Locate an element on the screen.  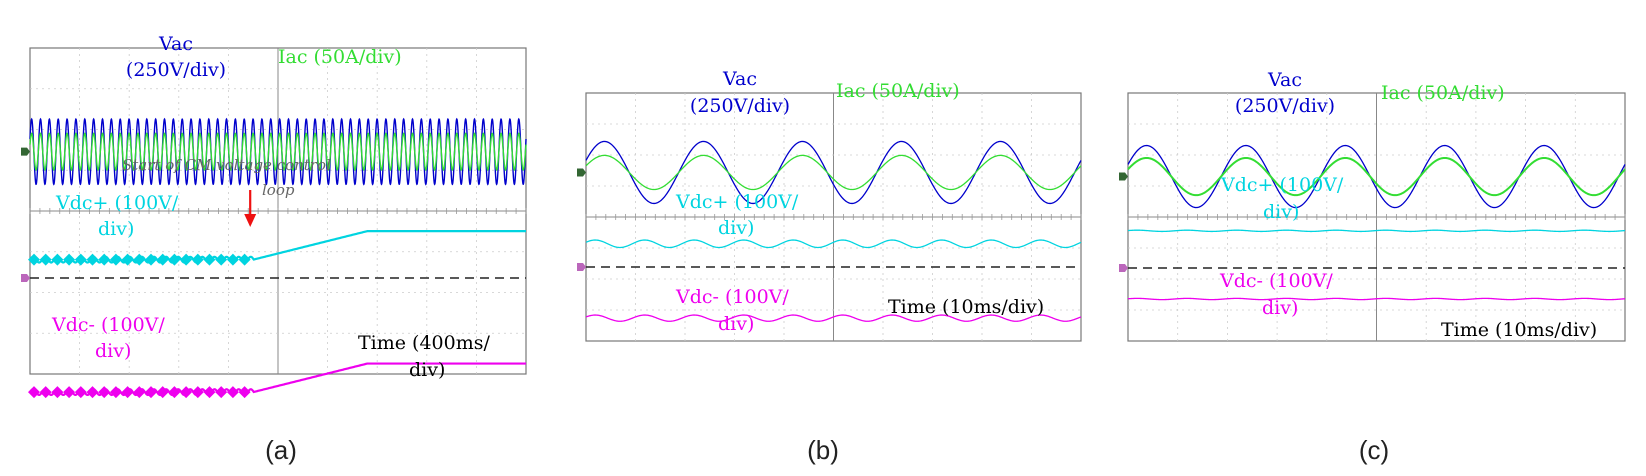
annotation-arrow-icon is located at coordinates (250, 220).